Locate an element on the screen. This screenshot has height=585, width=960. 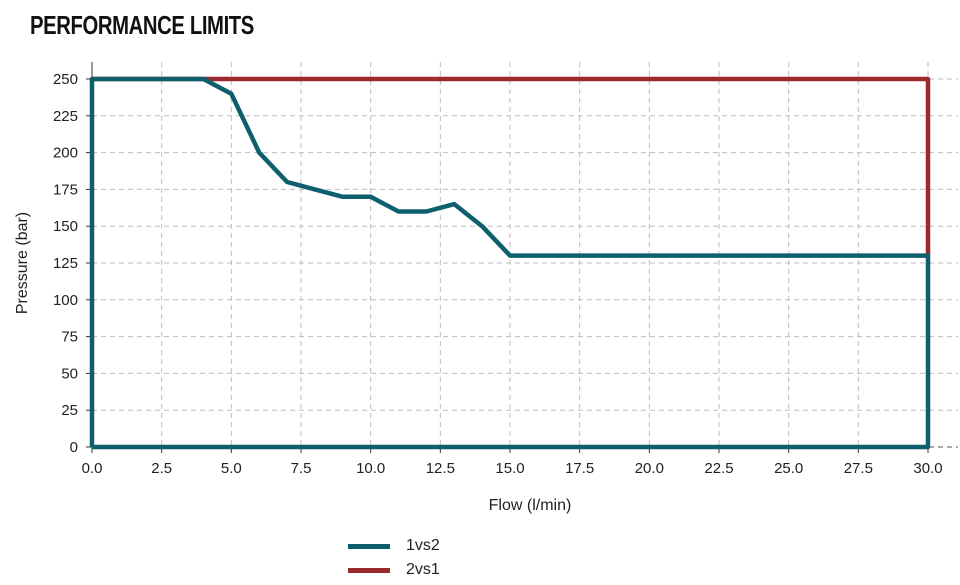
legend-swatch-1vs2 is located at coordinates (369, 546).